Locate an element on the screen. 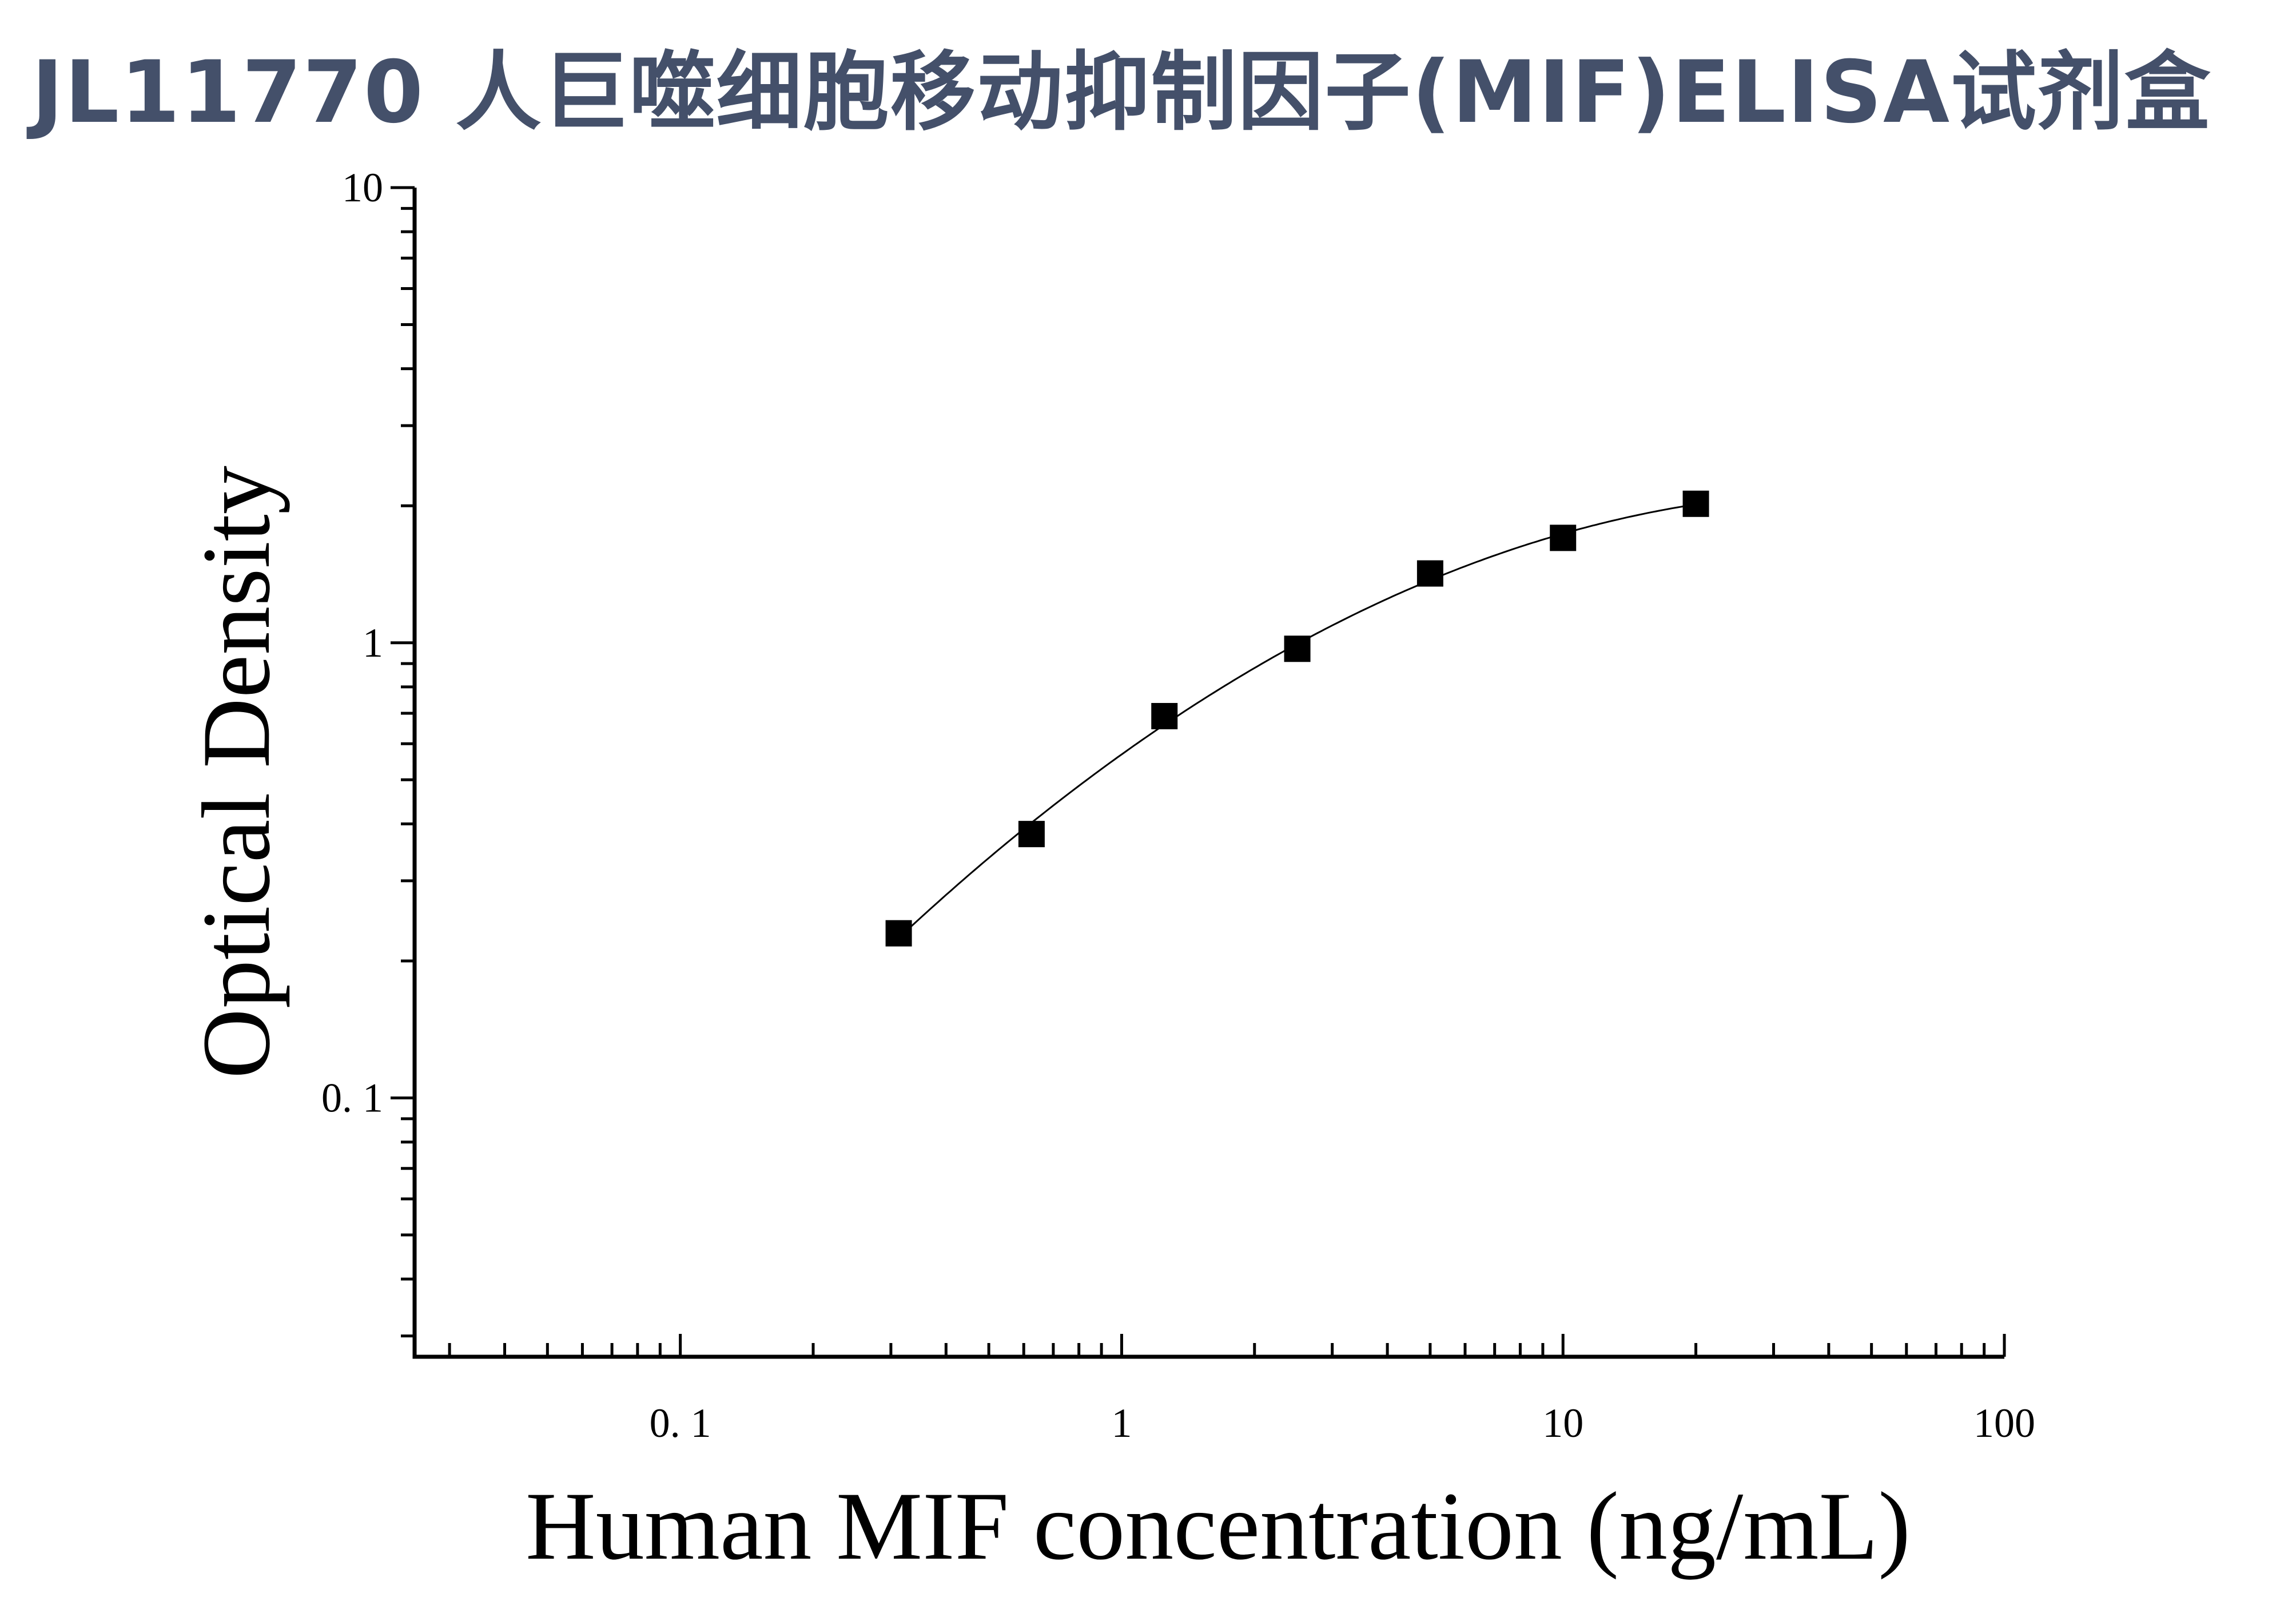 This screenshot has height=1605, width=2296. y-tick-label: 0. 1 is located at coordinates (352, 1098).